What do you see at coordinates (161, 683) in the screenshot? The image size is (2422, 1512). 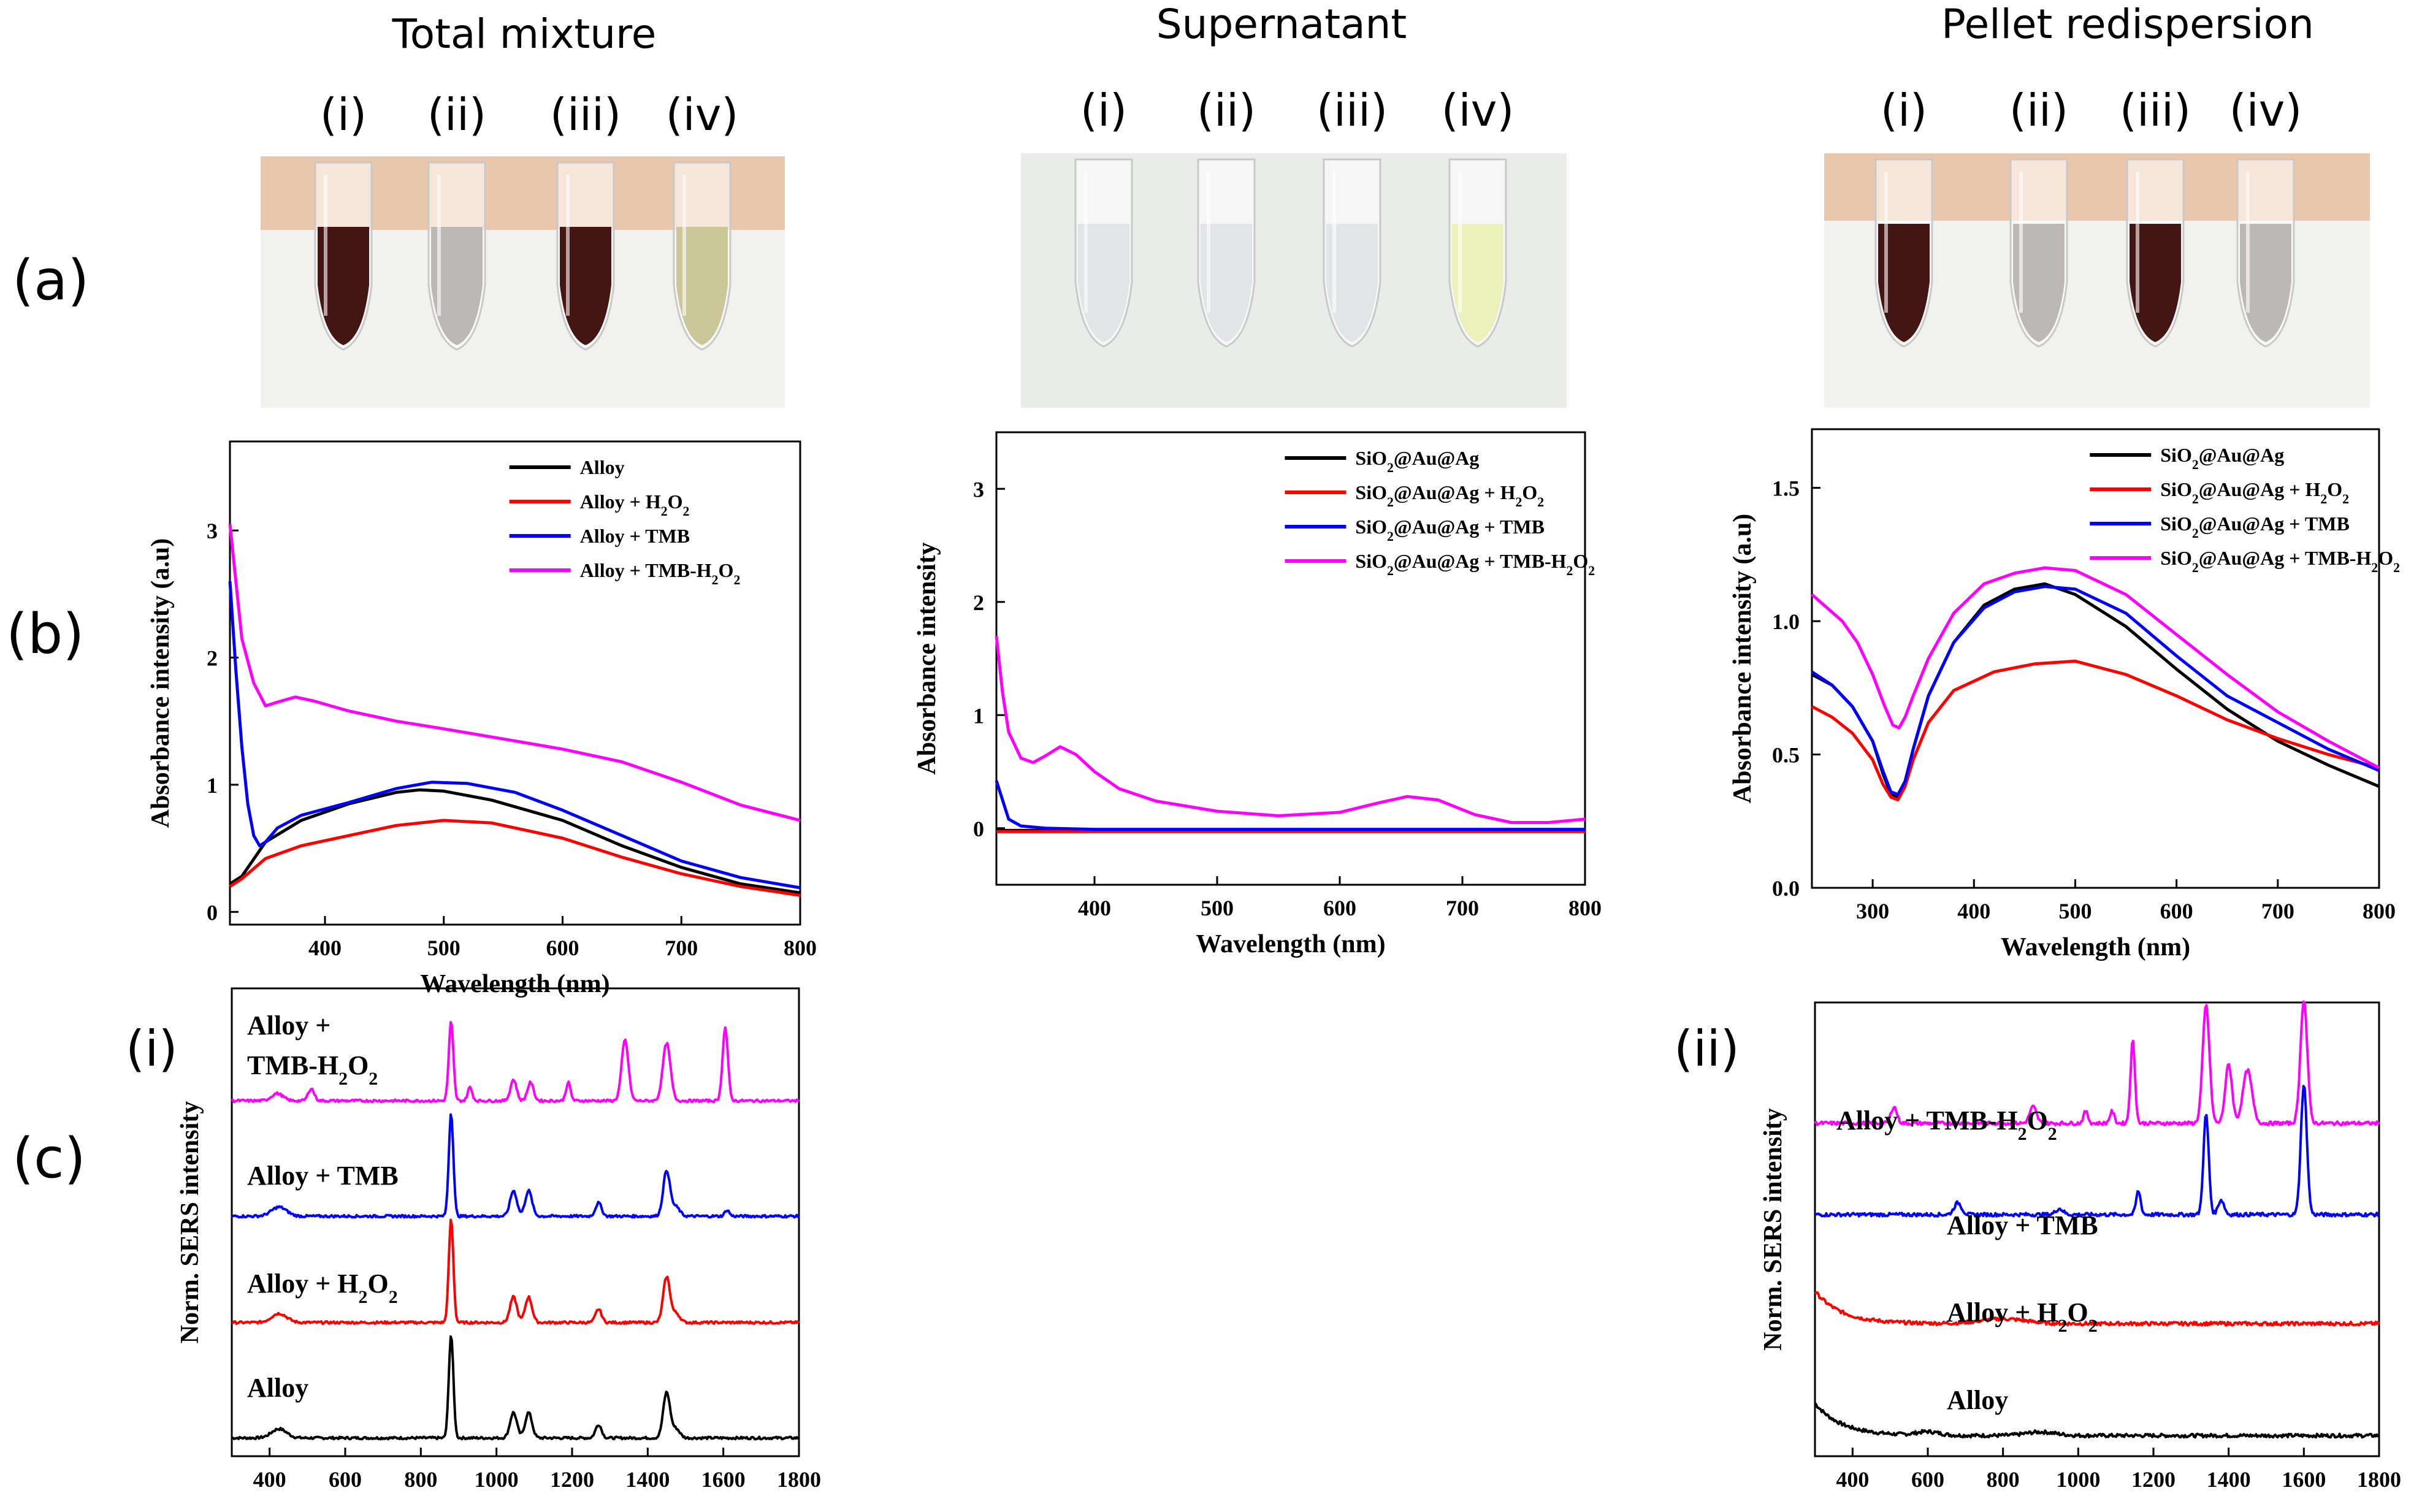 I see `y-axis-label: Absorbance intensity (a.u)` at bounding box center [161, 683].